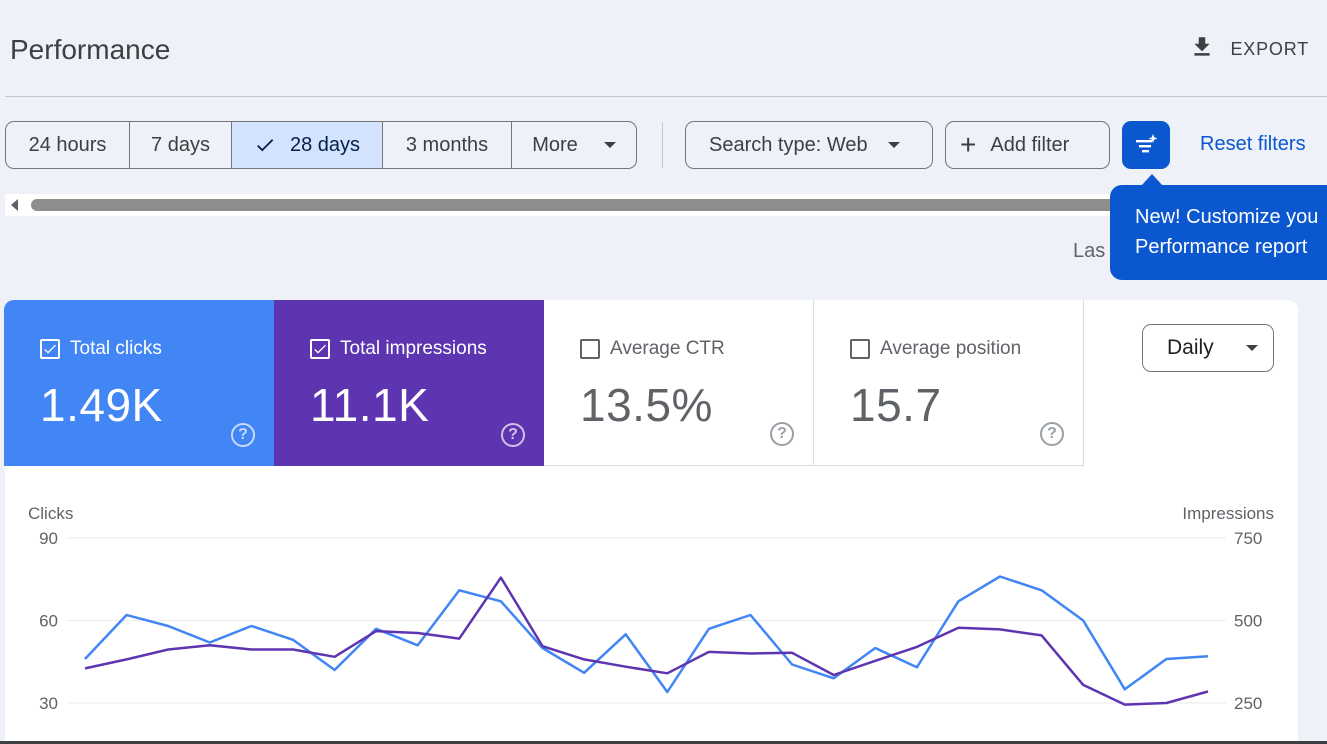 The width and height of the screenshot is (1327, 744). What do you see at coordinates (667, 348) in the screenshot?
I see `metric-label: Average CTR` at bounding box center [667, 348].